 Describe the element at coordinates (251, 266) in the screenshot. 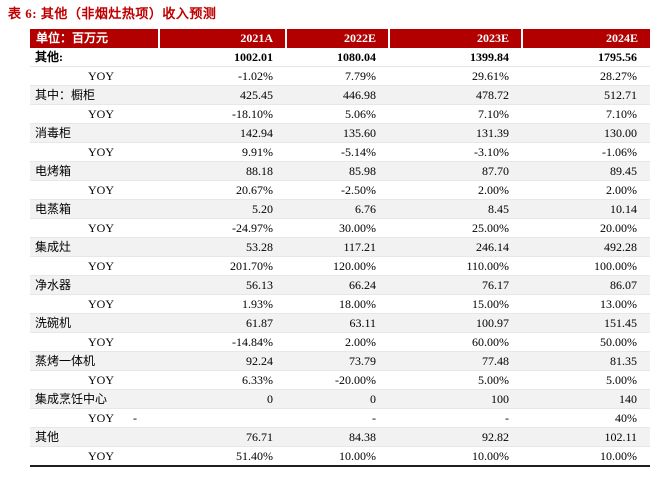

I see `cell-value: 201.70%` at that location.